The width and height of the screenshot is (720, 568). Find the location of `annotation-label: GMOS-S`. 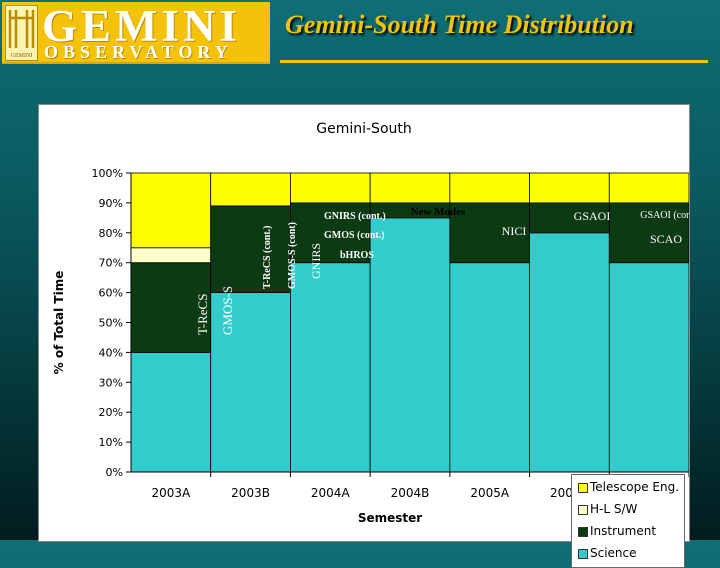

annotation-label: GMOS-S is located at coordinates (227, 310).